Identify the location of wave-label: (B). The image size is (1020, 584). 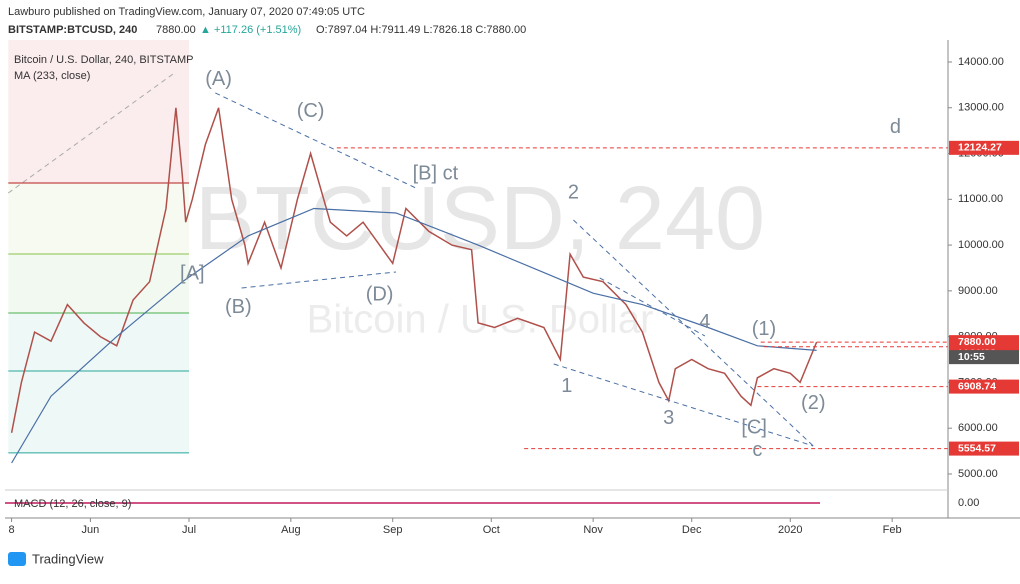
(238, 307).